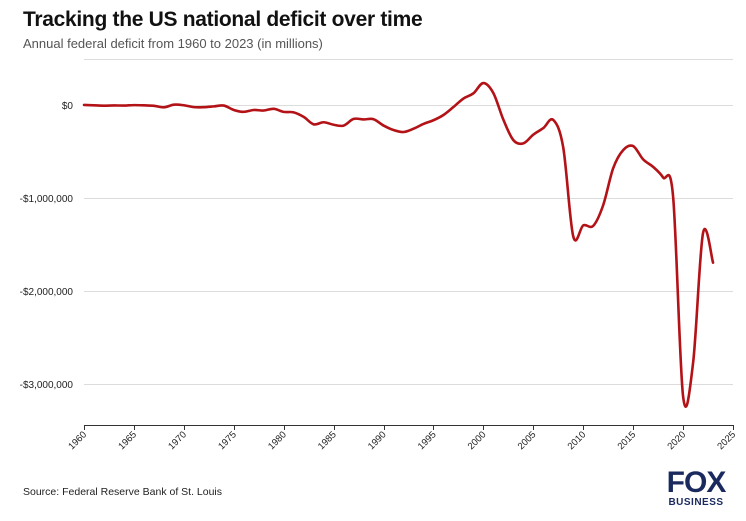 Image resolution: width=746 pixels, height=521 pixels. What do you see at coordinates (77, 440) in the screenshot?
I see `x-tick-label: 1960` at bounding box center [77, 440].